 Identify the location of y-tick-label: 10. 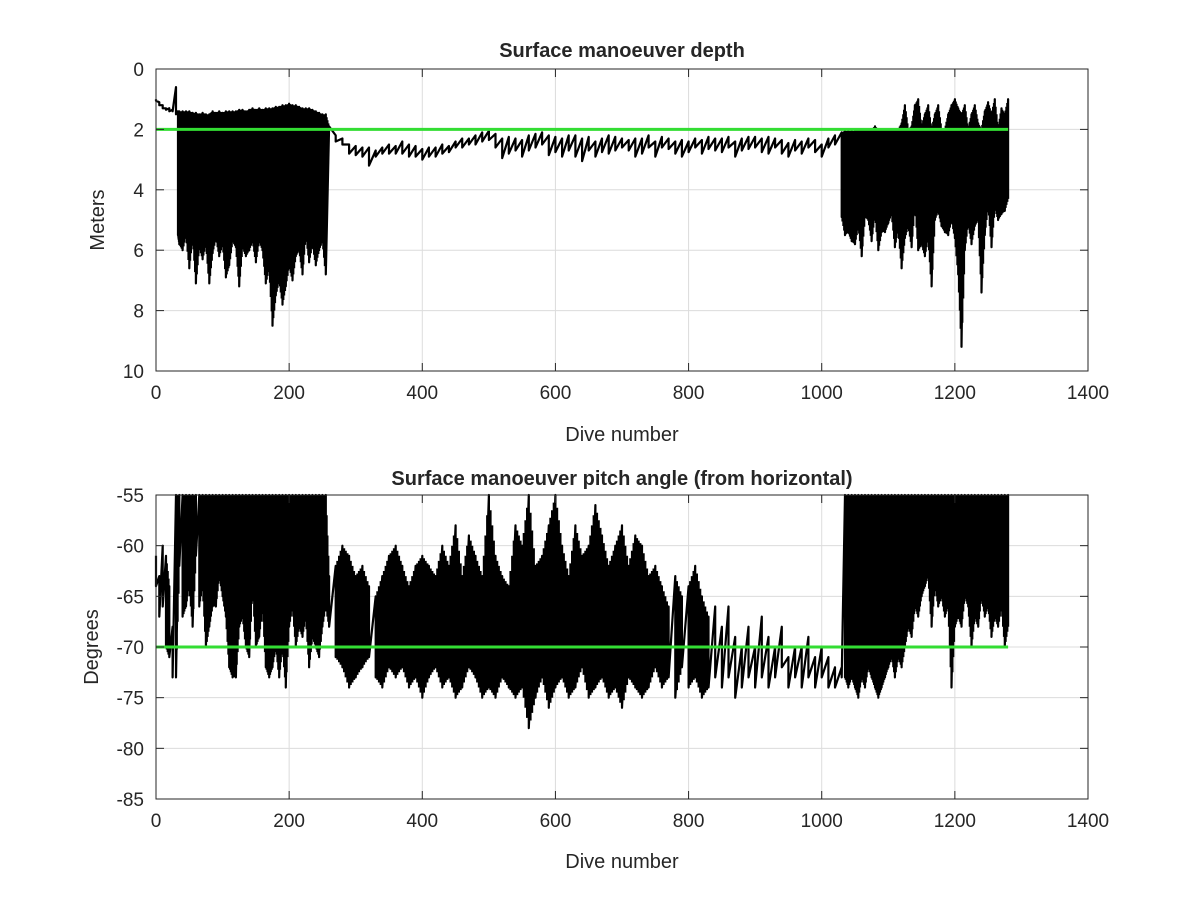
(133, 372).